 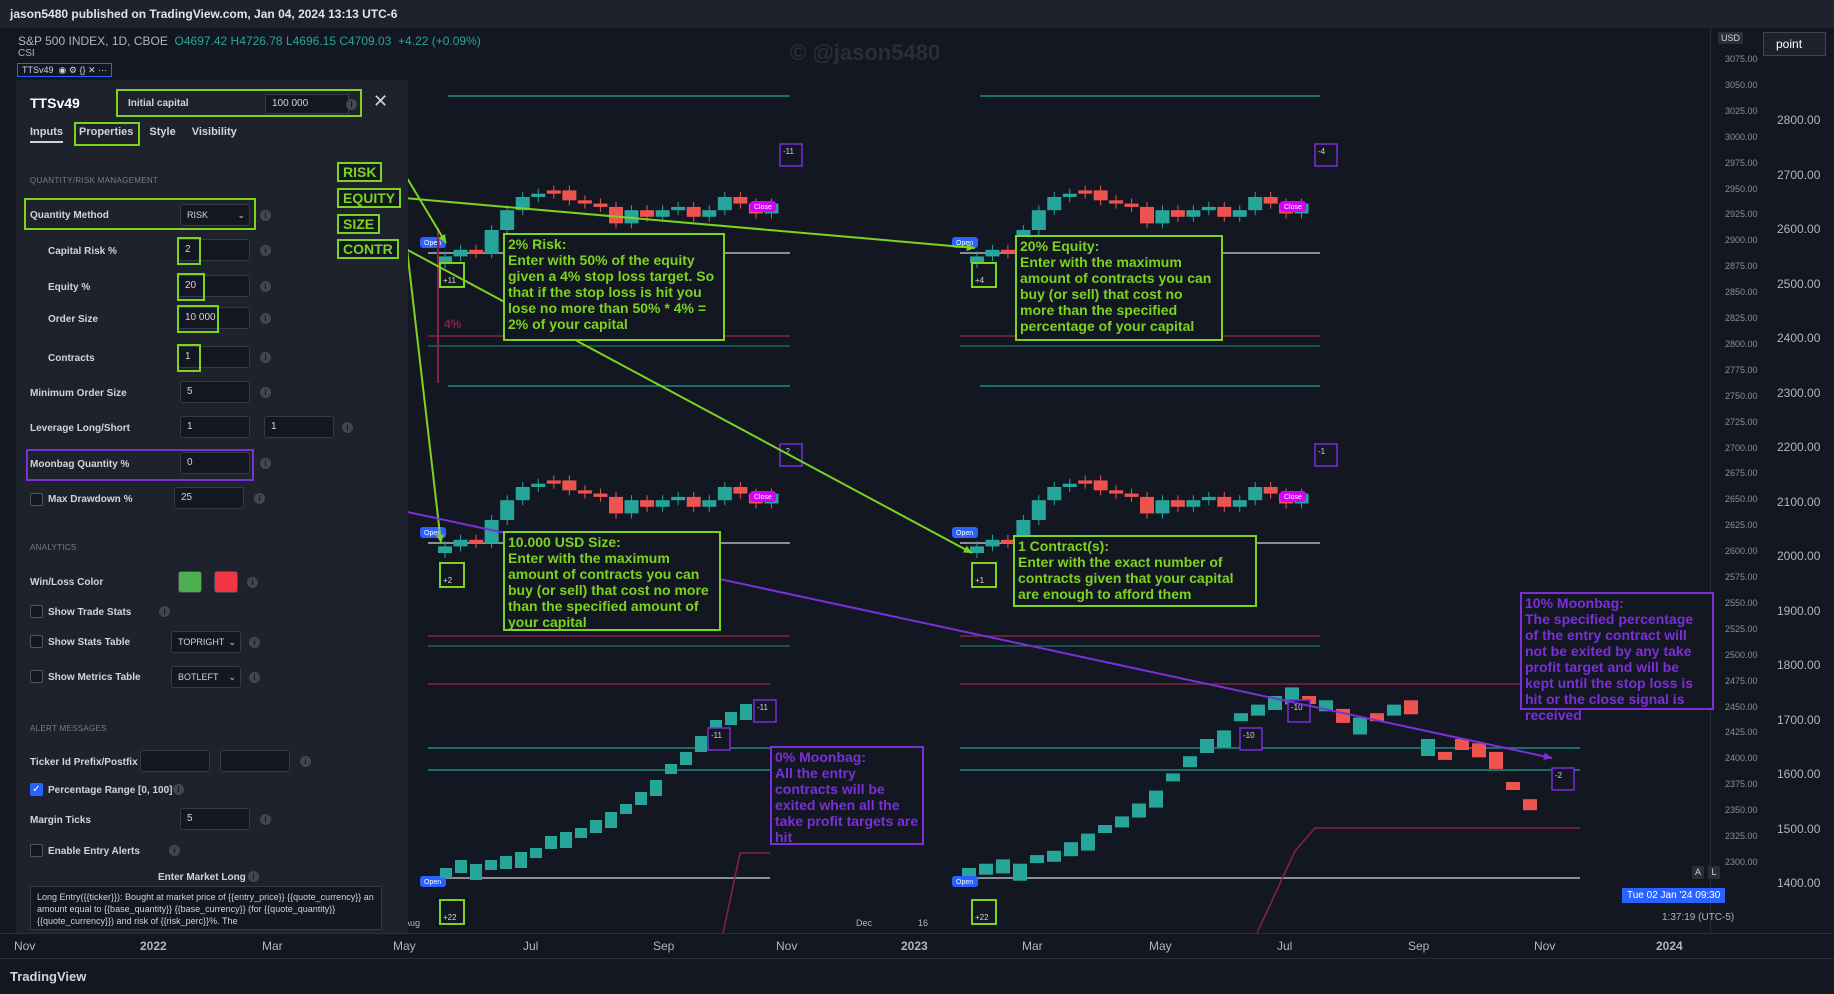 What do you see at coordinates (1731, 38) in the screenshot?
I see `currency-tag: USD` at bounding box center [1731, 38].